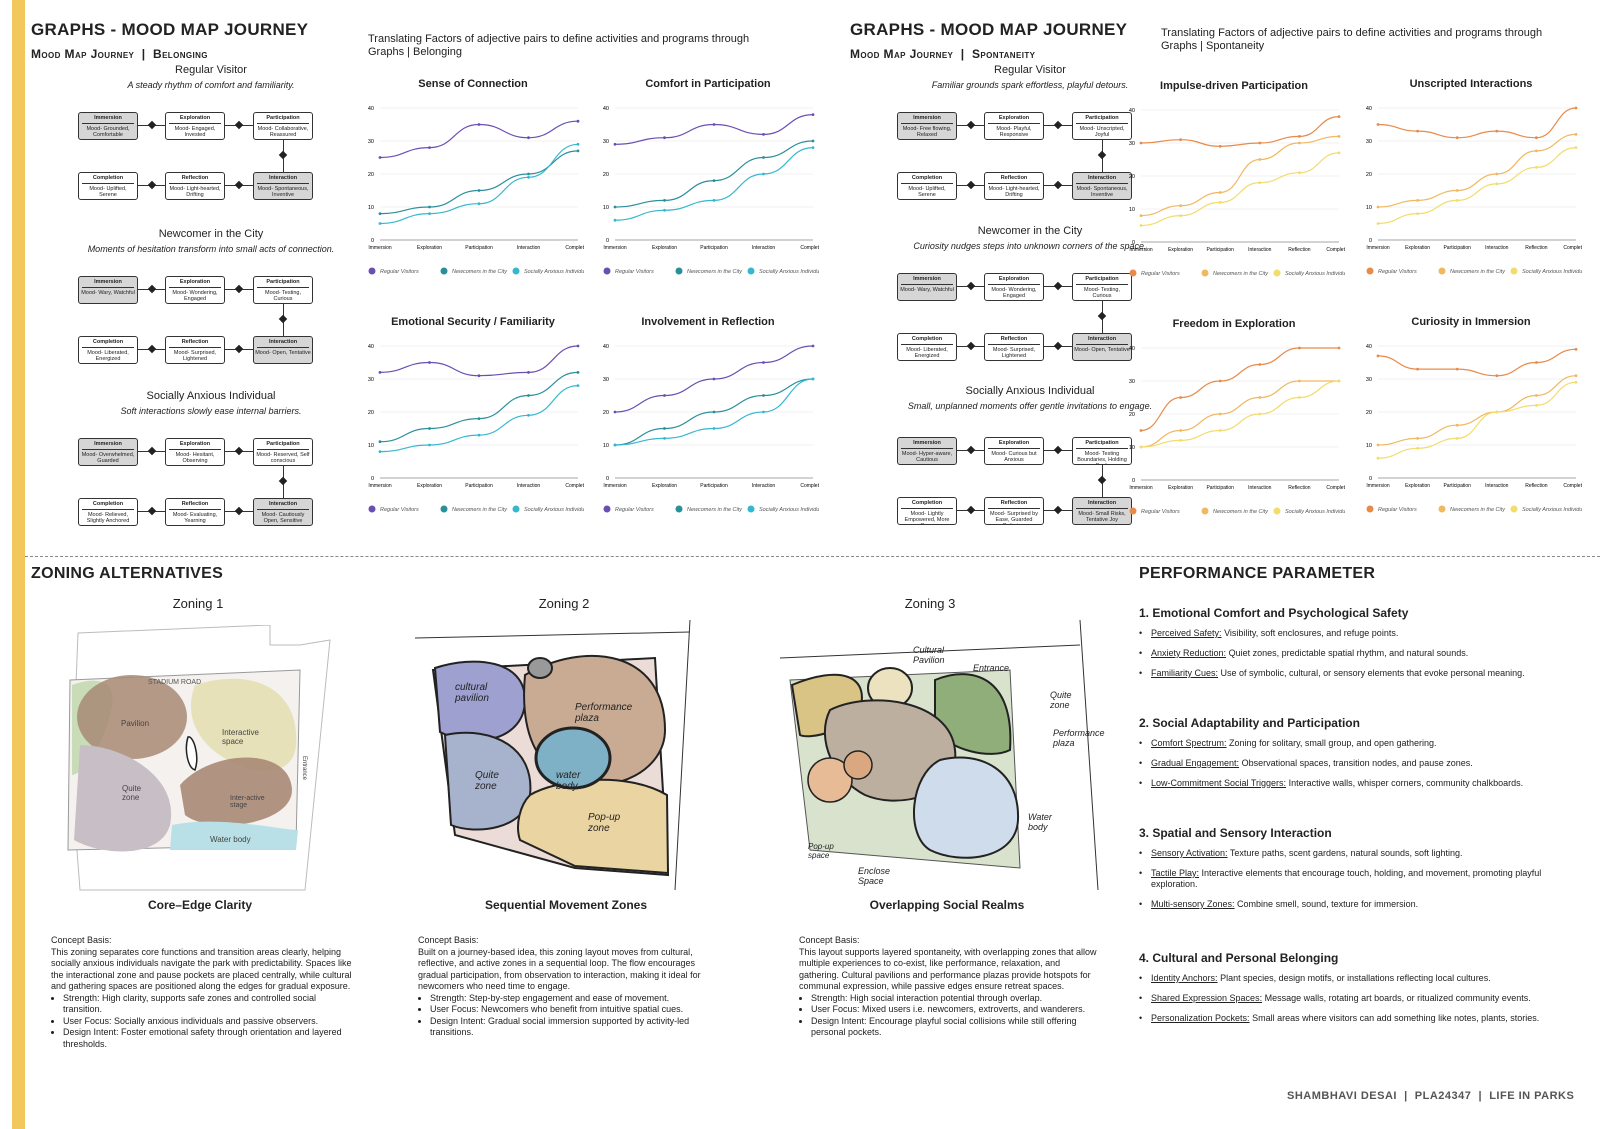 The width and height of the screenshot is (1600, 1129). What do you see at coordinates (1079, 738) in the screenshot?
I see `zoning-3-plaza-label: Performance plaza` at bounding box center [1079, 738].